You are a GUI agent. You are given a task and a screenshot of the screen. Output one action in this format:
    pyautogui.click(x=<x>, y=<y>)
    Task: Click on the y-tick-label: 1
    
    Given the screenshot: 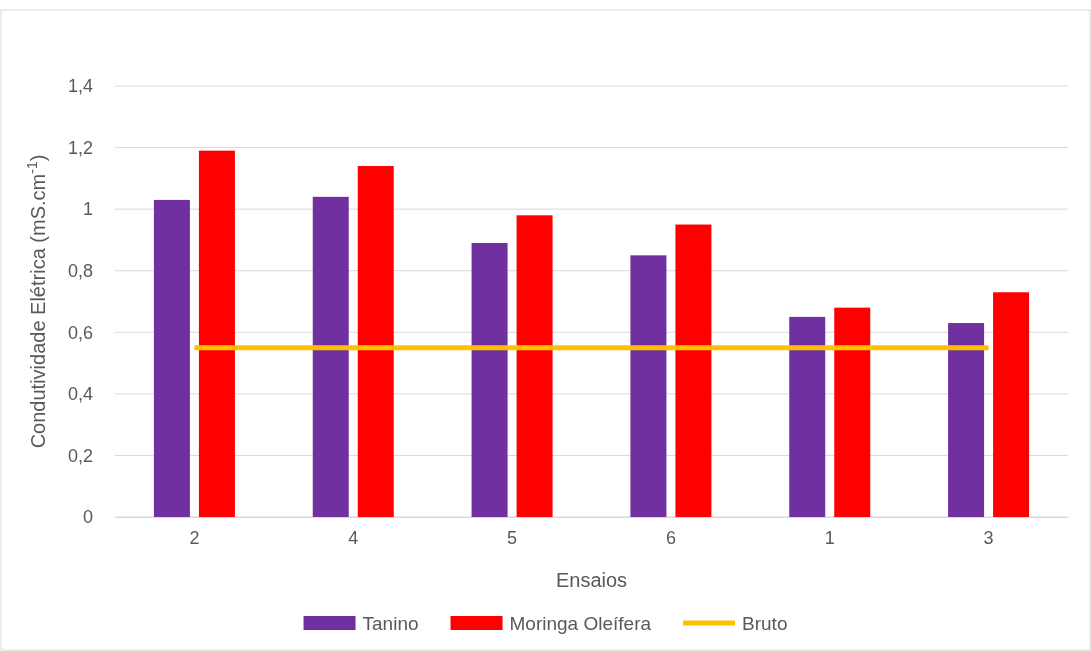 What is the action you would take?
    pyautogui.click(x=87, y=209)
    